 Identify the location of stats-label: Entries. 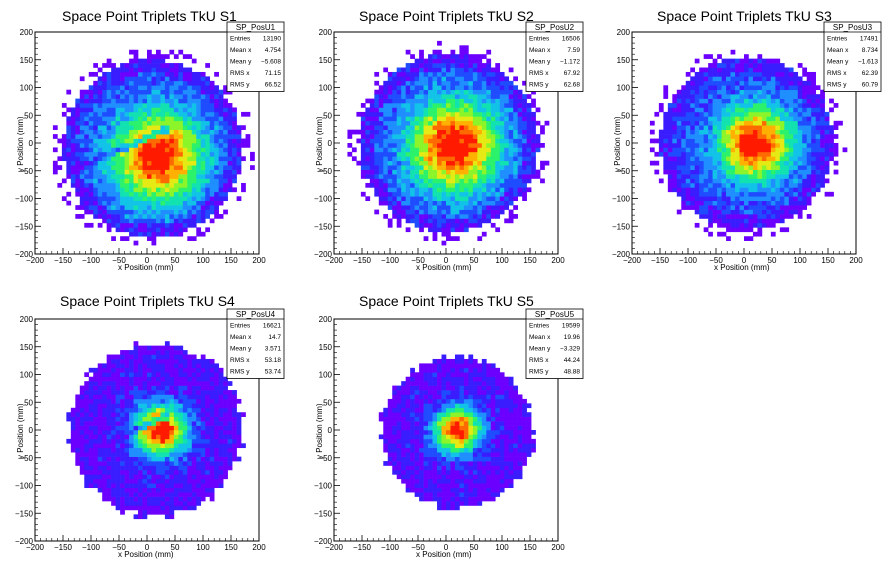
(539, 39).